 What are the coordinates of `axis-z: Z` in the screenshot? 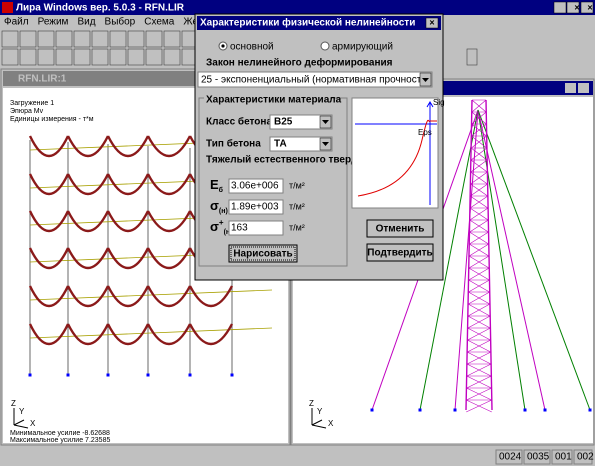 It's located at (311, 403).